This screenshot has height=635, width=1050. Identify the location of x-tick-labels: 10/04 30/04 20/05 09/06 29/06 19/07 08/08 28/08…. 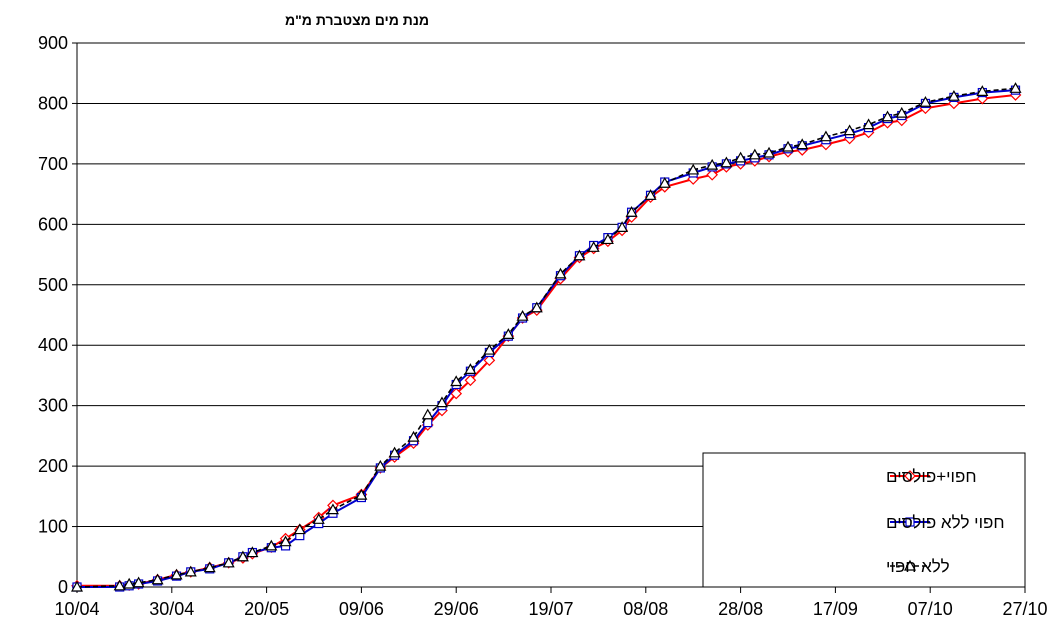
(551, 603).